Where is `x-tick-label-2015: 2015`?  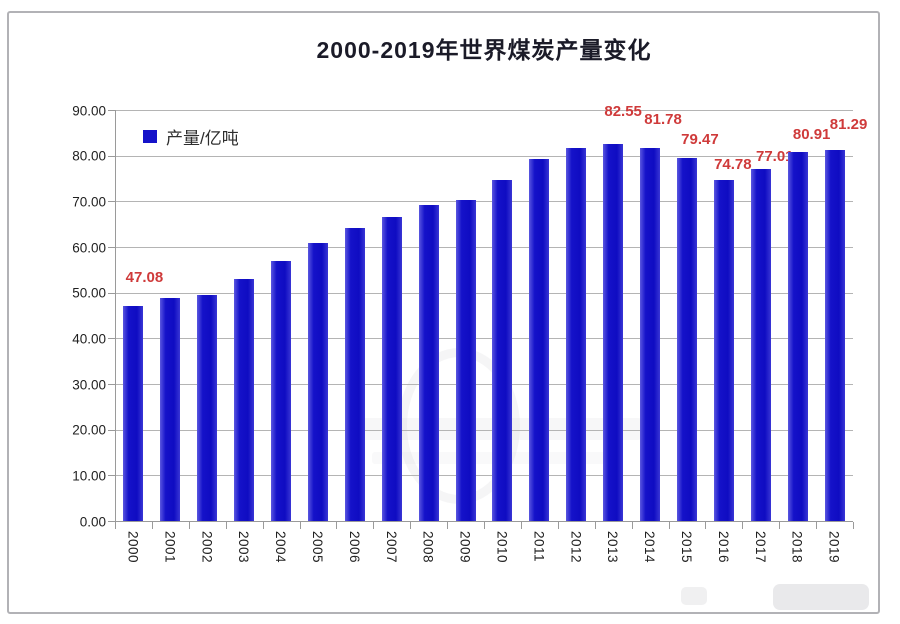
x-tick-label-2015: 2015 is located at coordinates (686, 547).